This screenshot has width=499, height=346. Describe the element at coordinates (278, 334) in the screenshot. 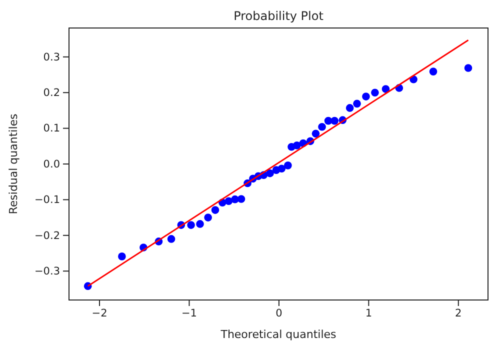

I see `x-axis-title: Theoretical quantiles` at that location.